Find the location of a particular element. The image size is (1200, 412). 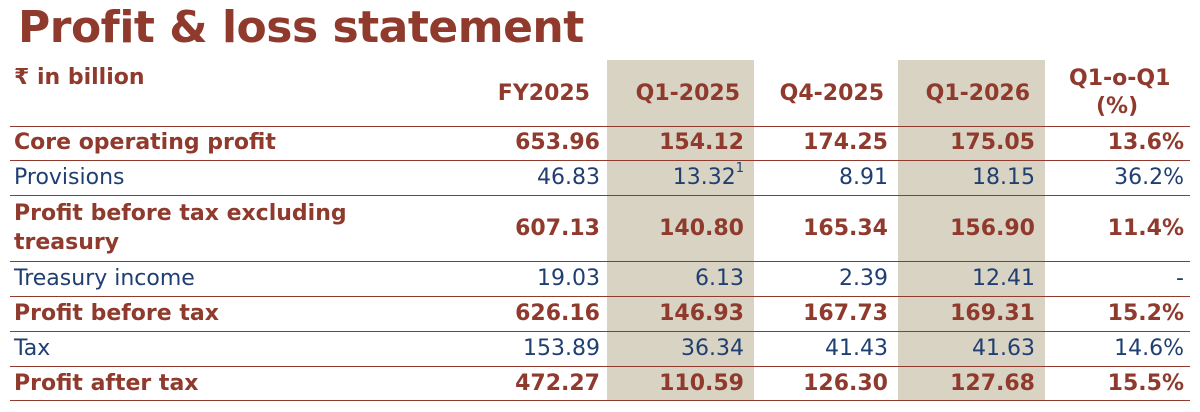

cell-q1-2026: 12.41 is located at coordinates (1003, 278).